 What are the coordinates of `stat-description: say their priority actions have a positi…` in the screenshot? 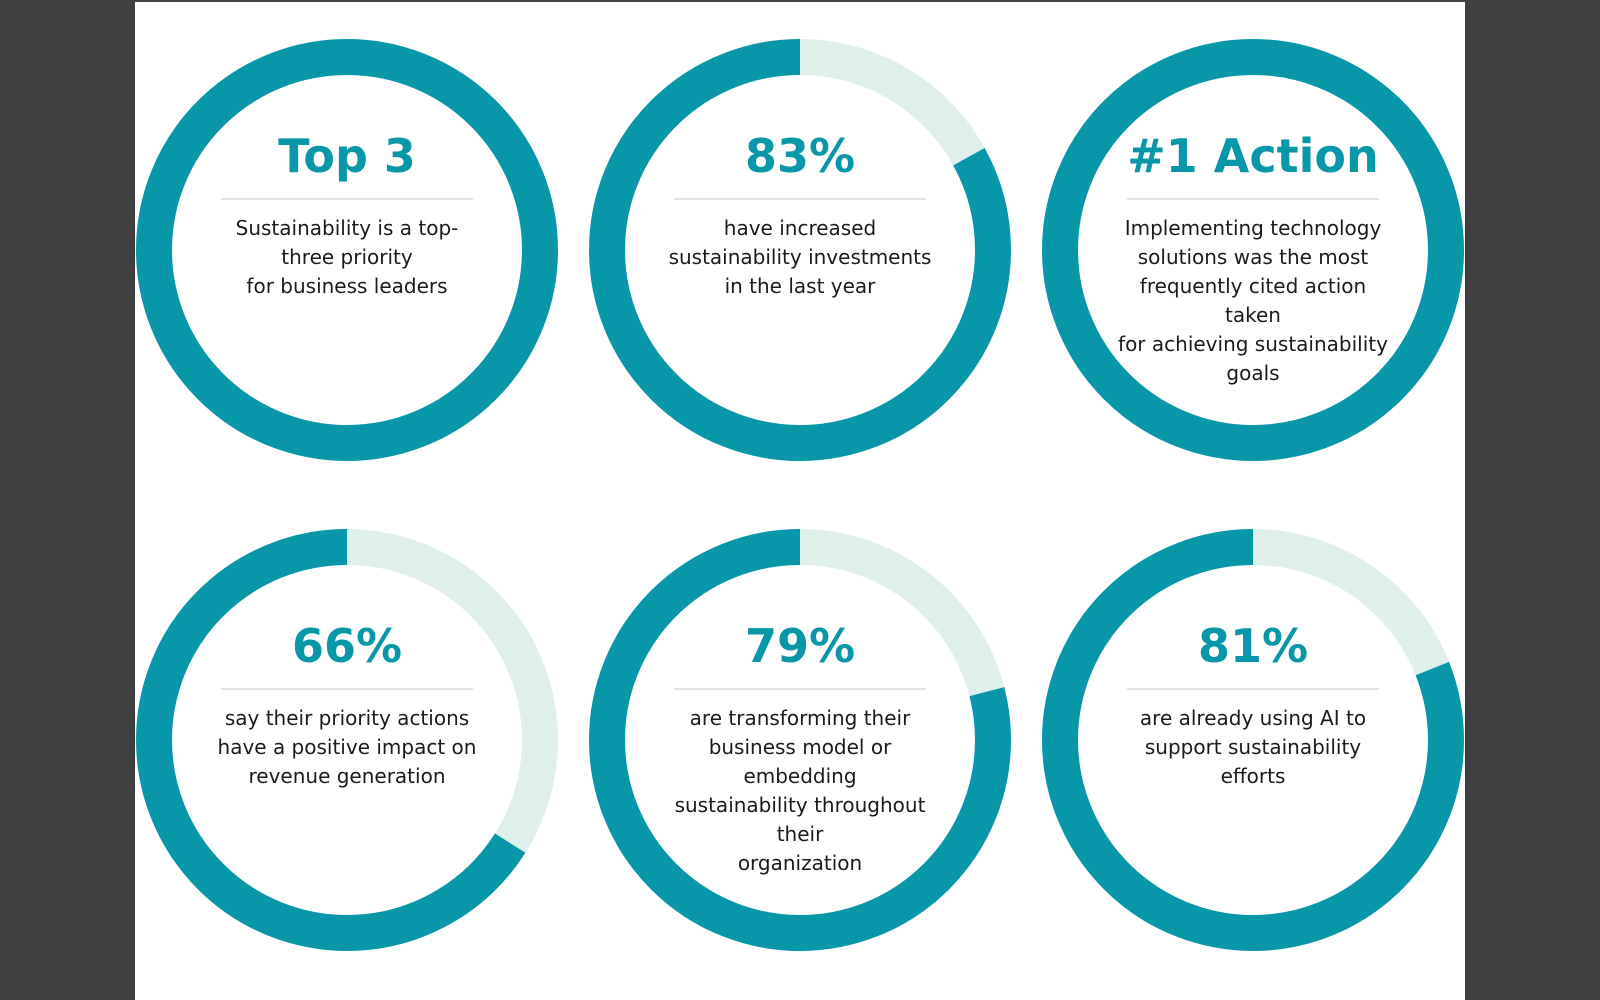 It's located at (347, 747).